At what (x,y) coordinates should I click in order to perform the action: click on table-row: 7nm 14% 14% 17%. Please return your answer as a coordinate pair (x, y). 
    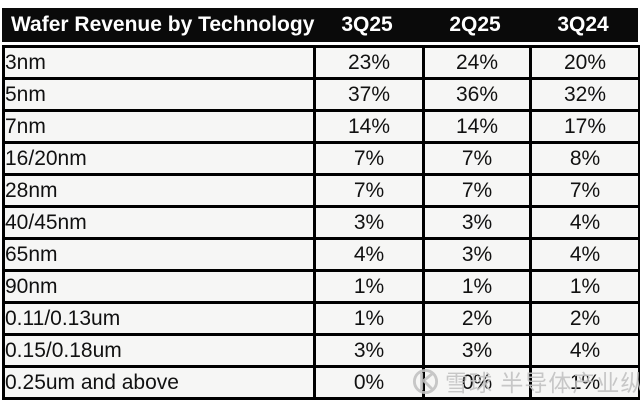
    Looking at the image, I should click on (321, 126).